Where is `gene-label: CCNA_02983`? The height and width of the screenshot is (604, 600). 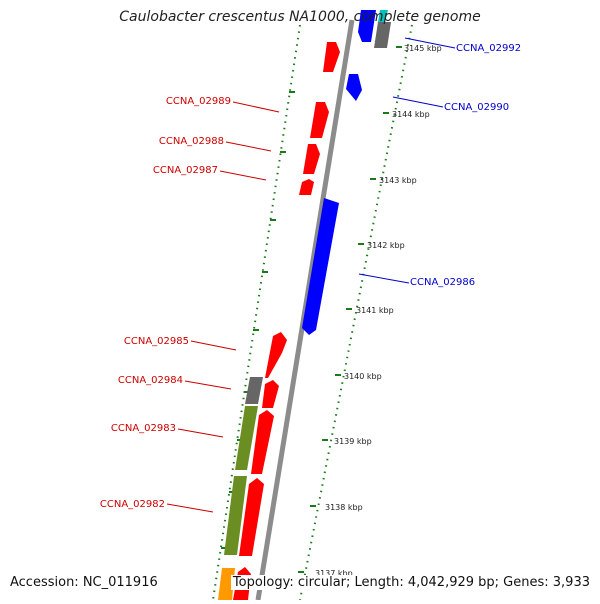 gene-label: CCNA_02983 is located at coordinates (143, 428).